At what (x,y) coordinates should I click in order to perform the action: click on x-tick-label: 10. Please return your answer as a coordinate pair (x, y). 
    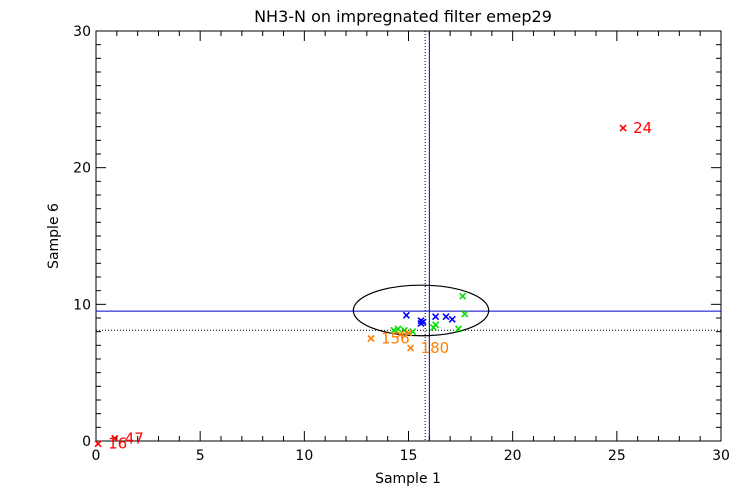
    Looking at the image, I should click on (304, 456).